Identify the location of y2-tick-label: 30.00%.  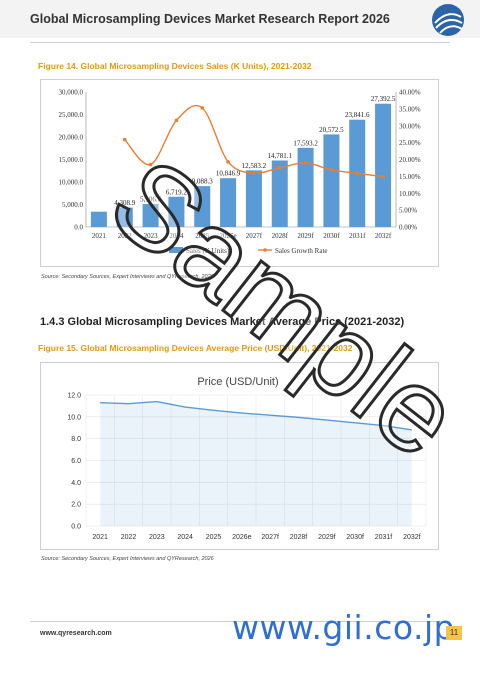
(410, 126).